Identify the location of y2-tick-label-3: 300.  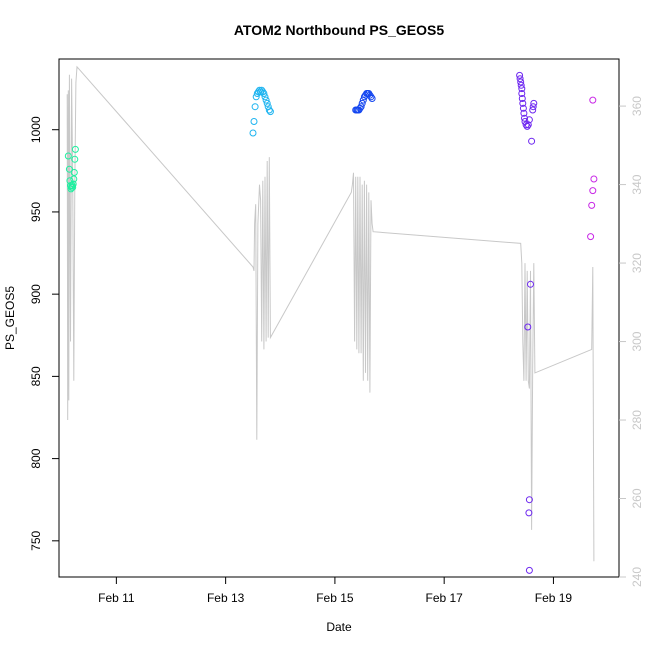
(637, 341).